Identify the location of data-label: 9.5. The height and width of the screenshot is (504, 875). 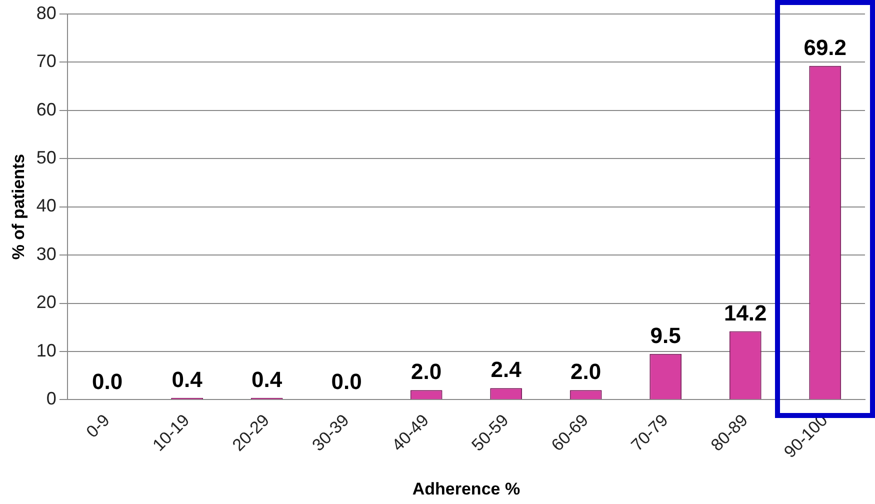
(665, 335).